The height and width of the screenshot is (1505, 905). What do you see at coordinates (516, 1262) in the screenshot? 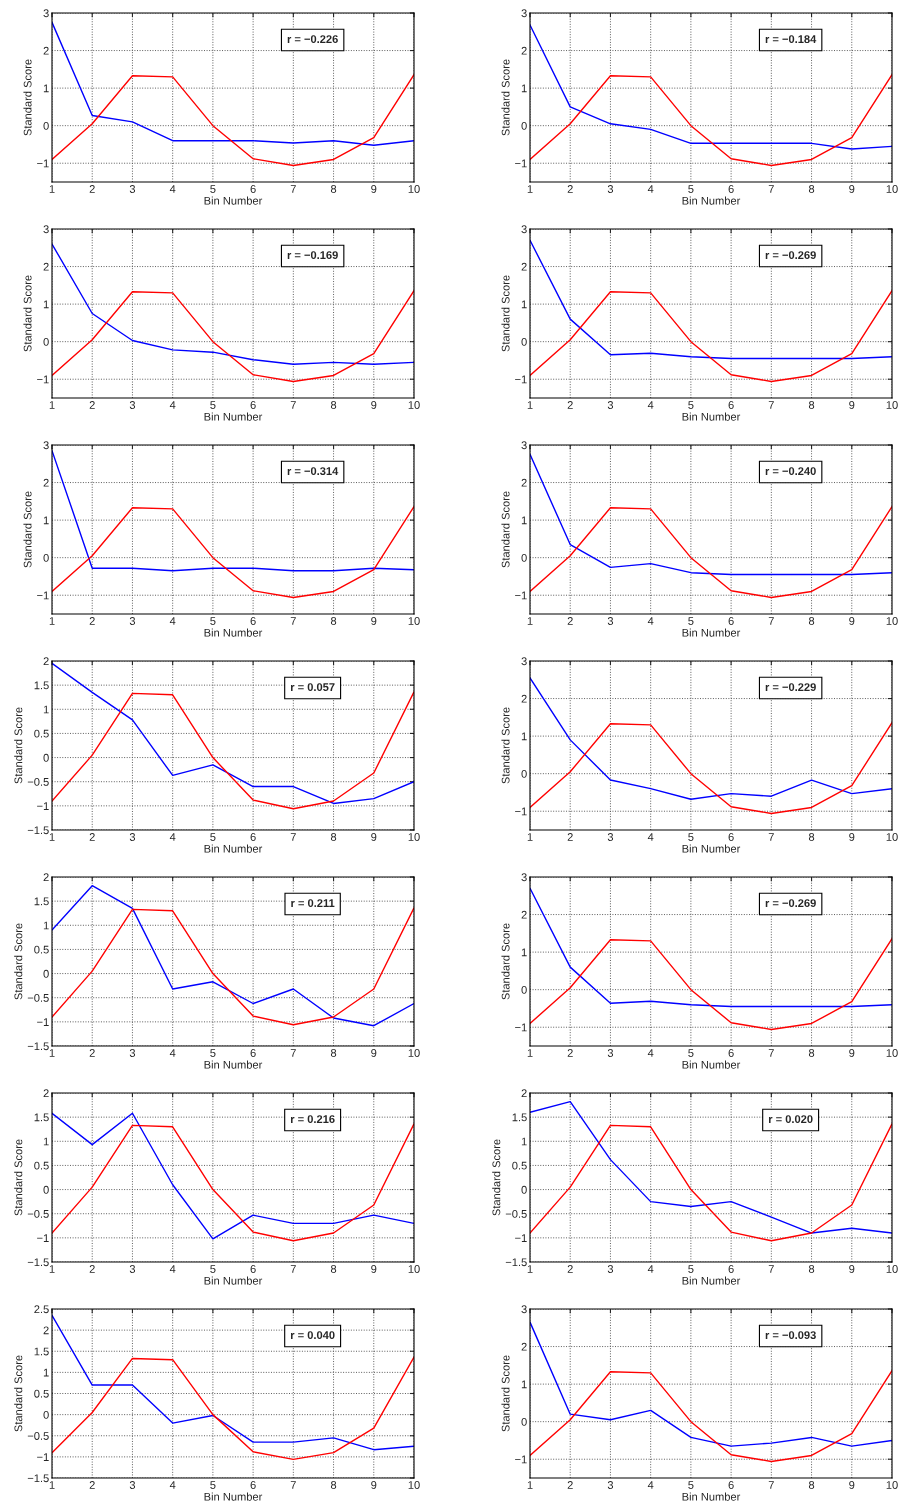
I see `y-tick-label: −1.5` at bounding box center [516, 1262].